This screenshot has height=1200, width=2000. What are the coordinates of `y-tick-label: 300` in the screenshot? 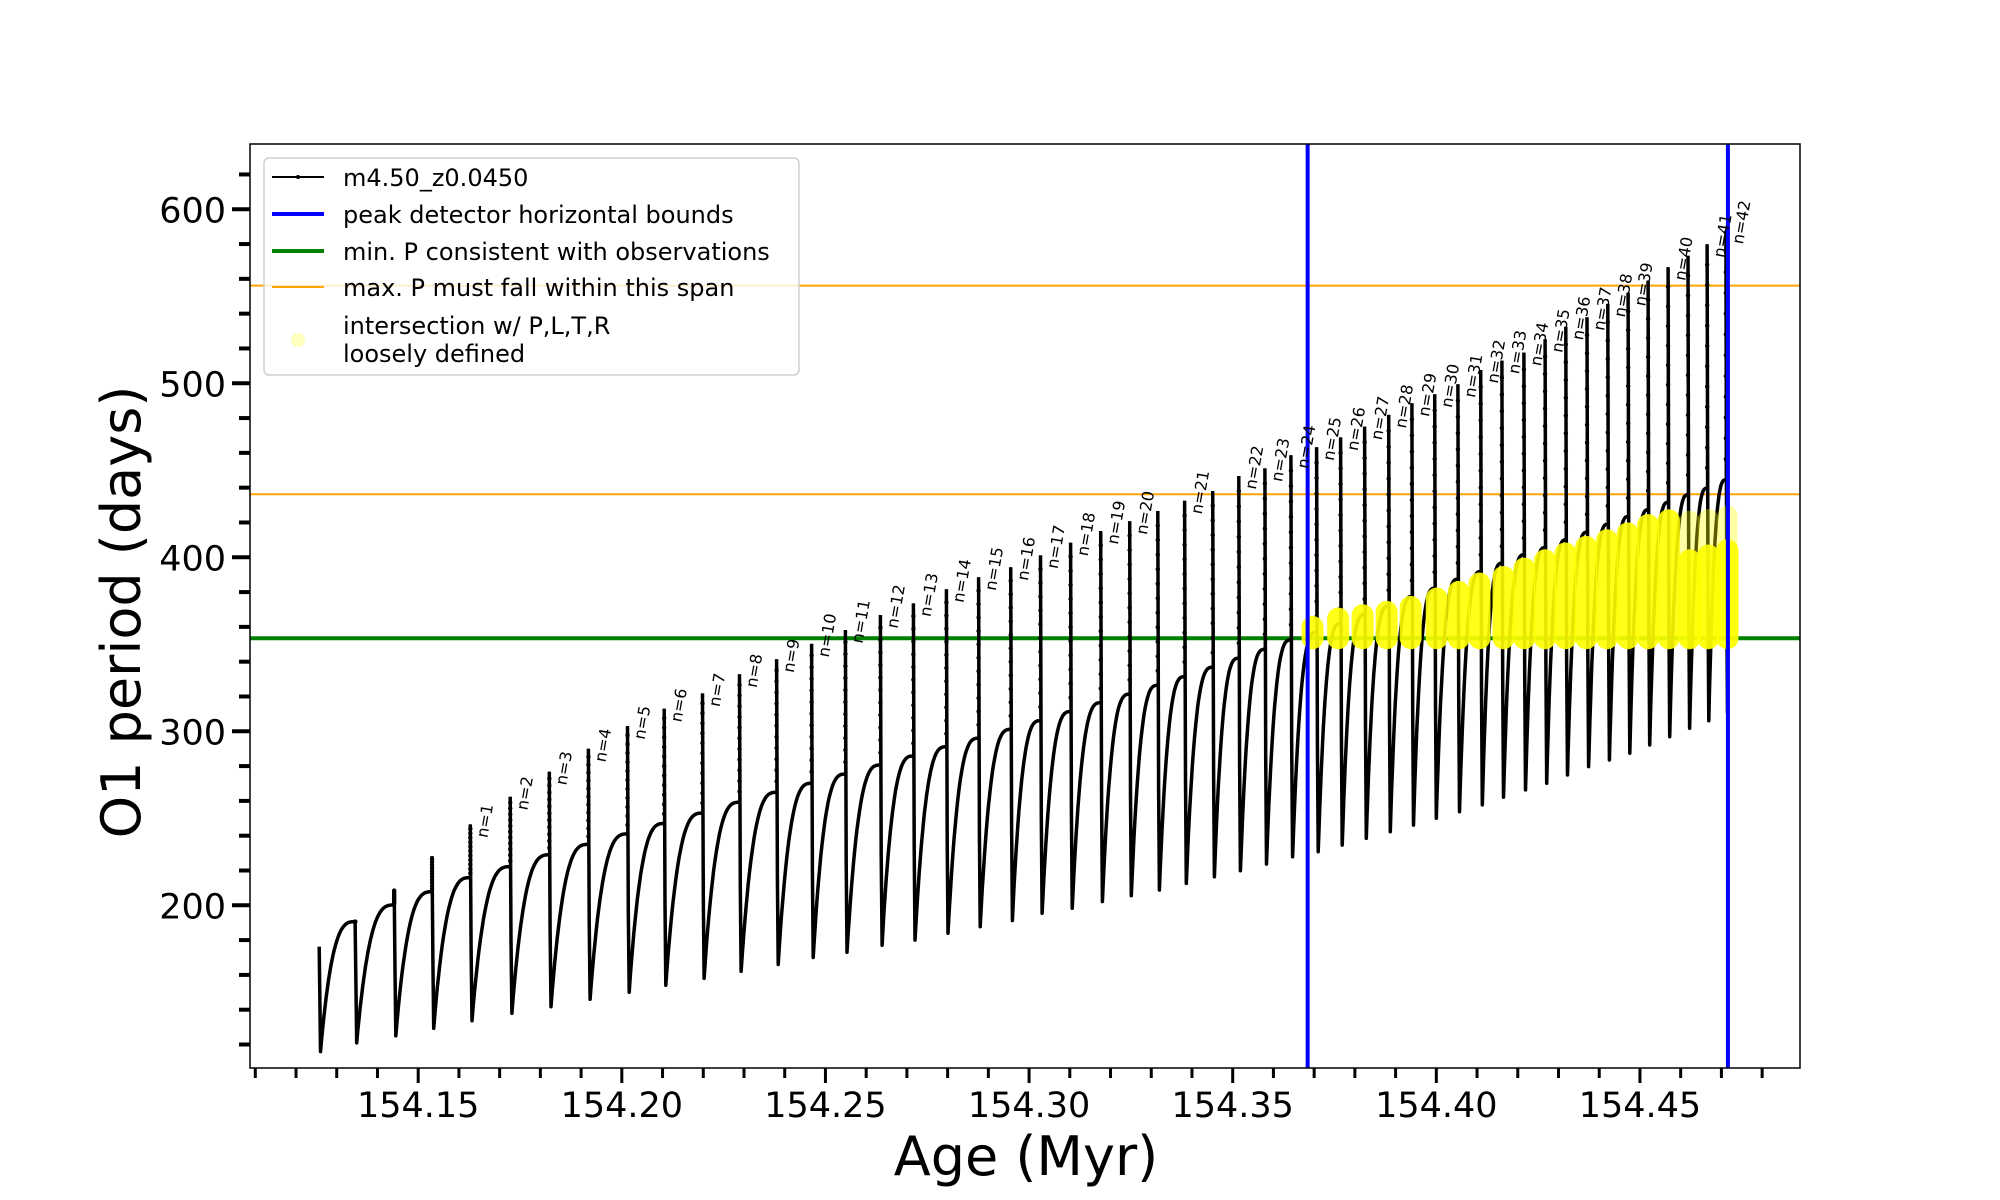 It's located at (192, 733).